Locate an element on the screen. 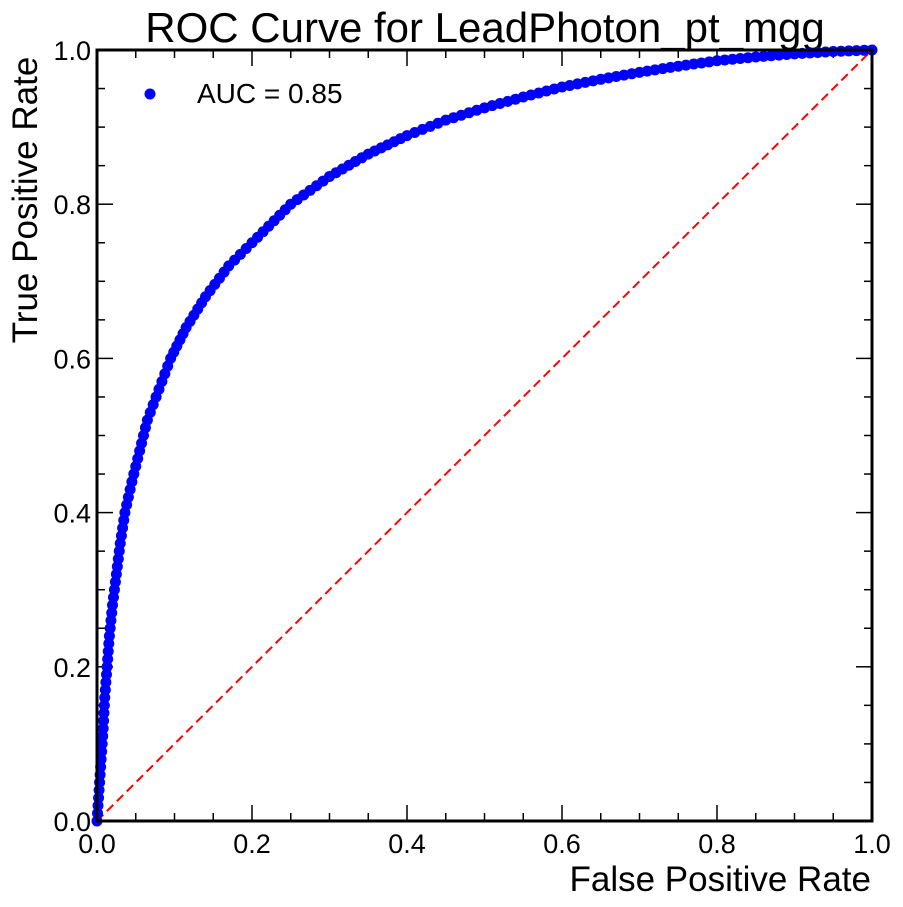  y-tick-label: 0.4 is located at coordinates (72, 514).